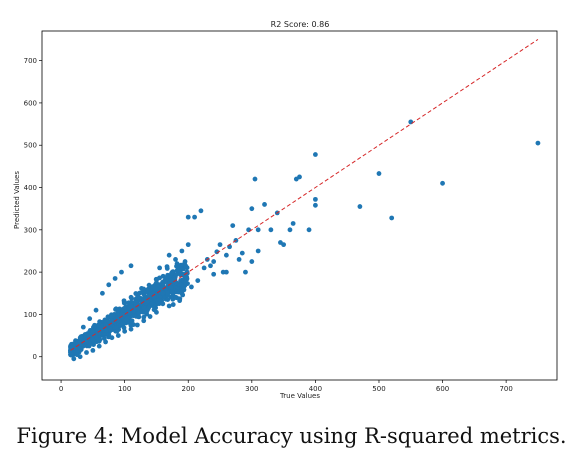  Describe the element at coordinates (35, 357) in the screenshot. I see `y-tick-label: 0` at that location.